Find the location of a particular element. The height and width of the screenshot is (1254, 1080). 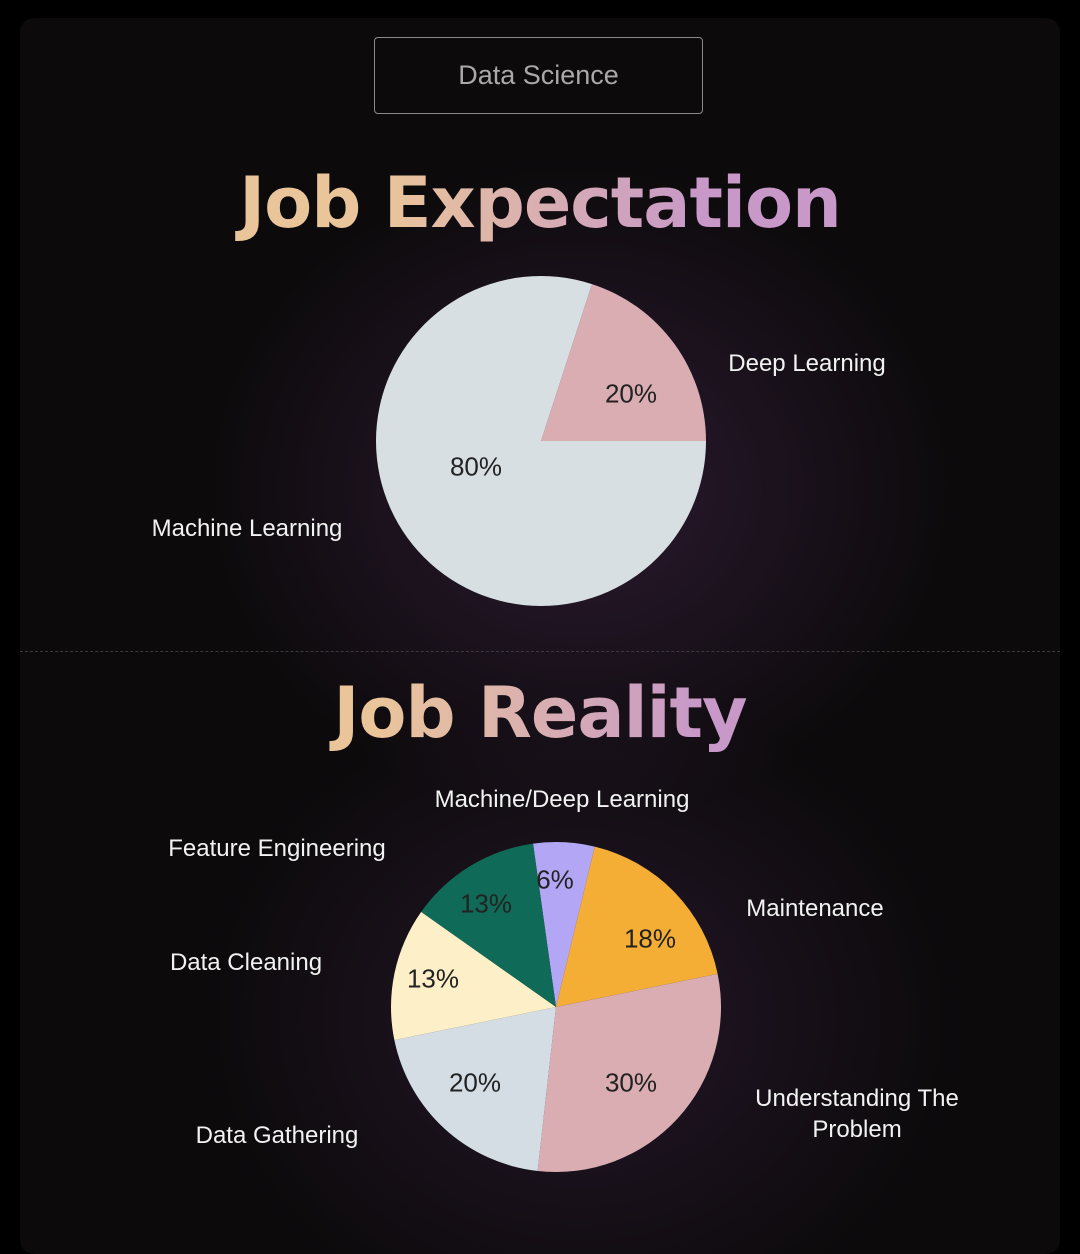

slice-label: Machine Learning is located at coordinates (247, 528).